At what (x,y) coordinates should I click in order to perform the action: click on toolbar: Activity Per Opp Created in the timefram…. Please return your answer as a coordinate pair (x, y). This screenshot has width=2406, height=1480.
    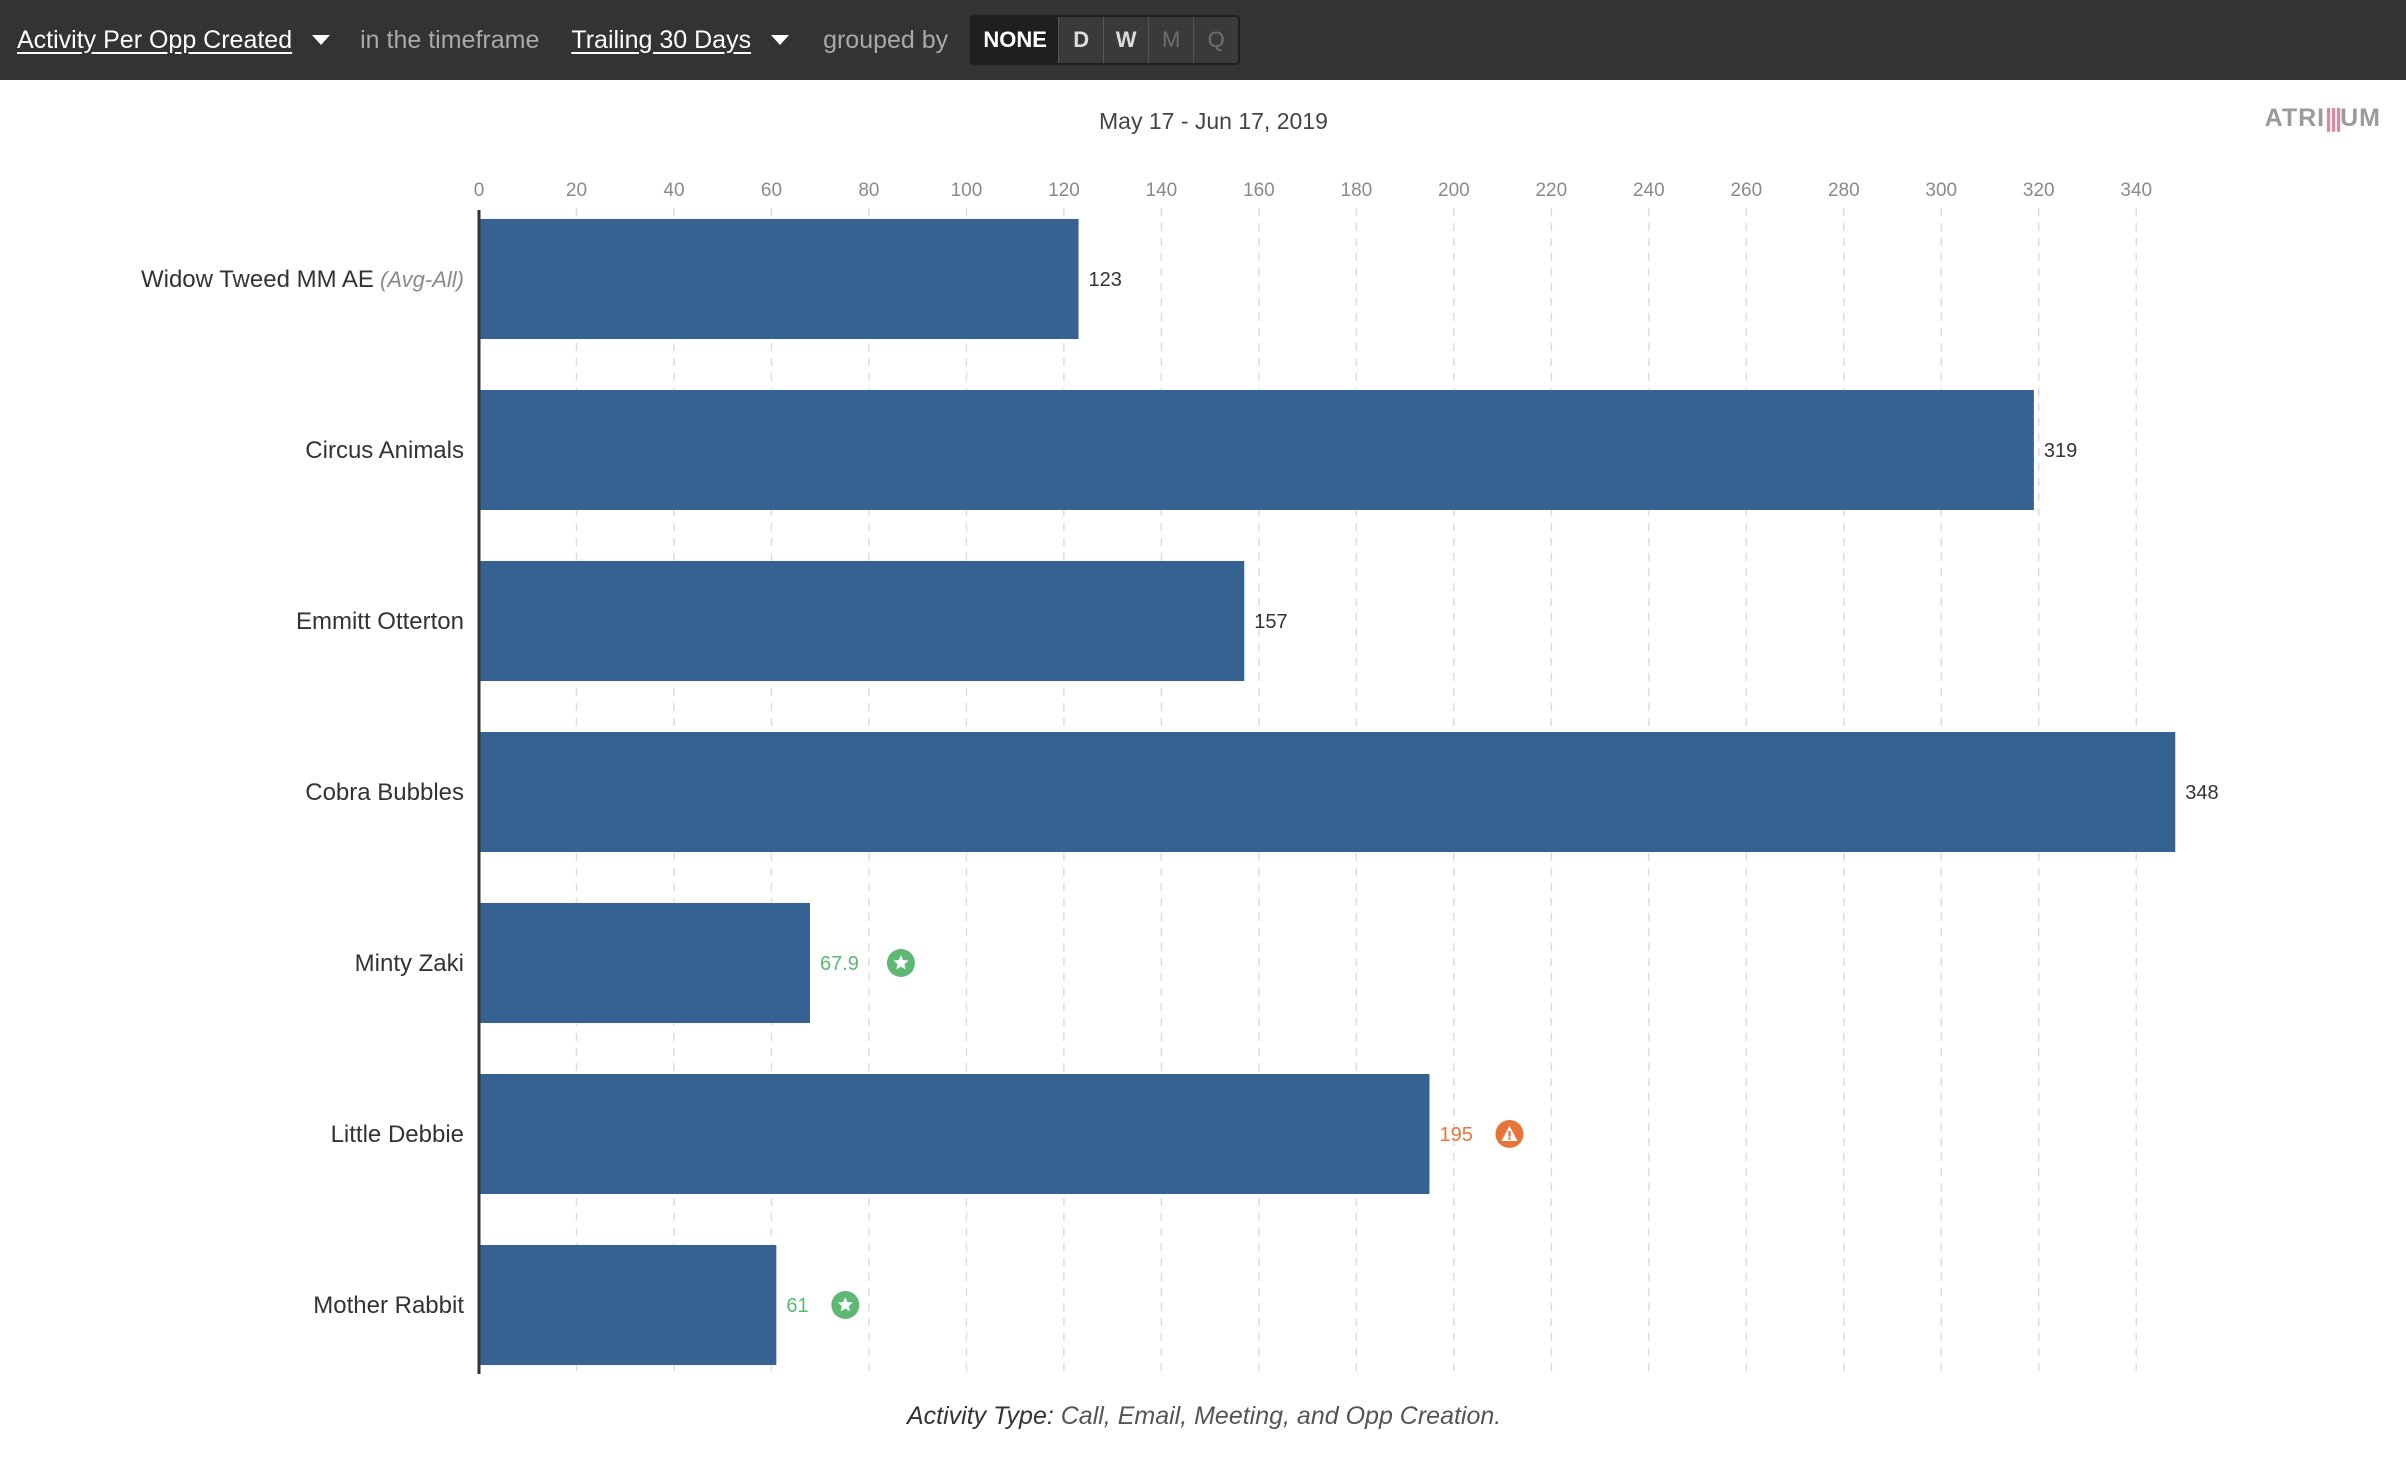
    Looking at the image, I should click on (1203, 40).